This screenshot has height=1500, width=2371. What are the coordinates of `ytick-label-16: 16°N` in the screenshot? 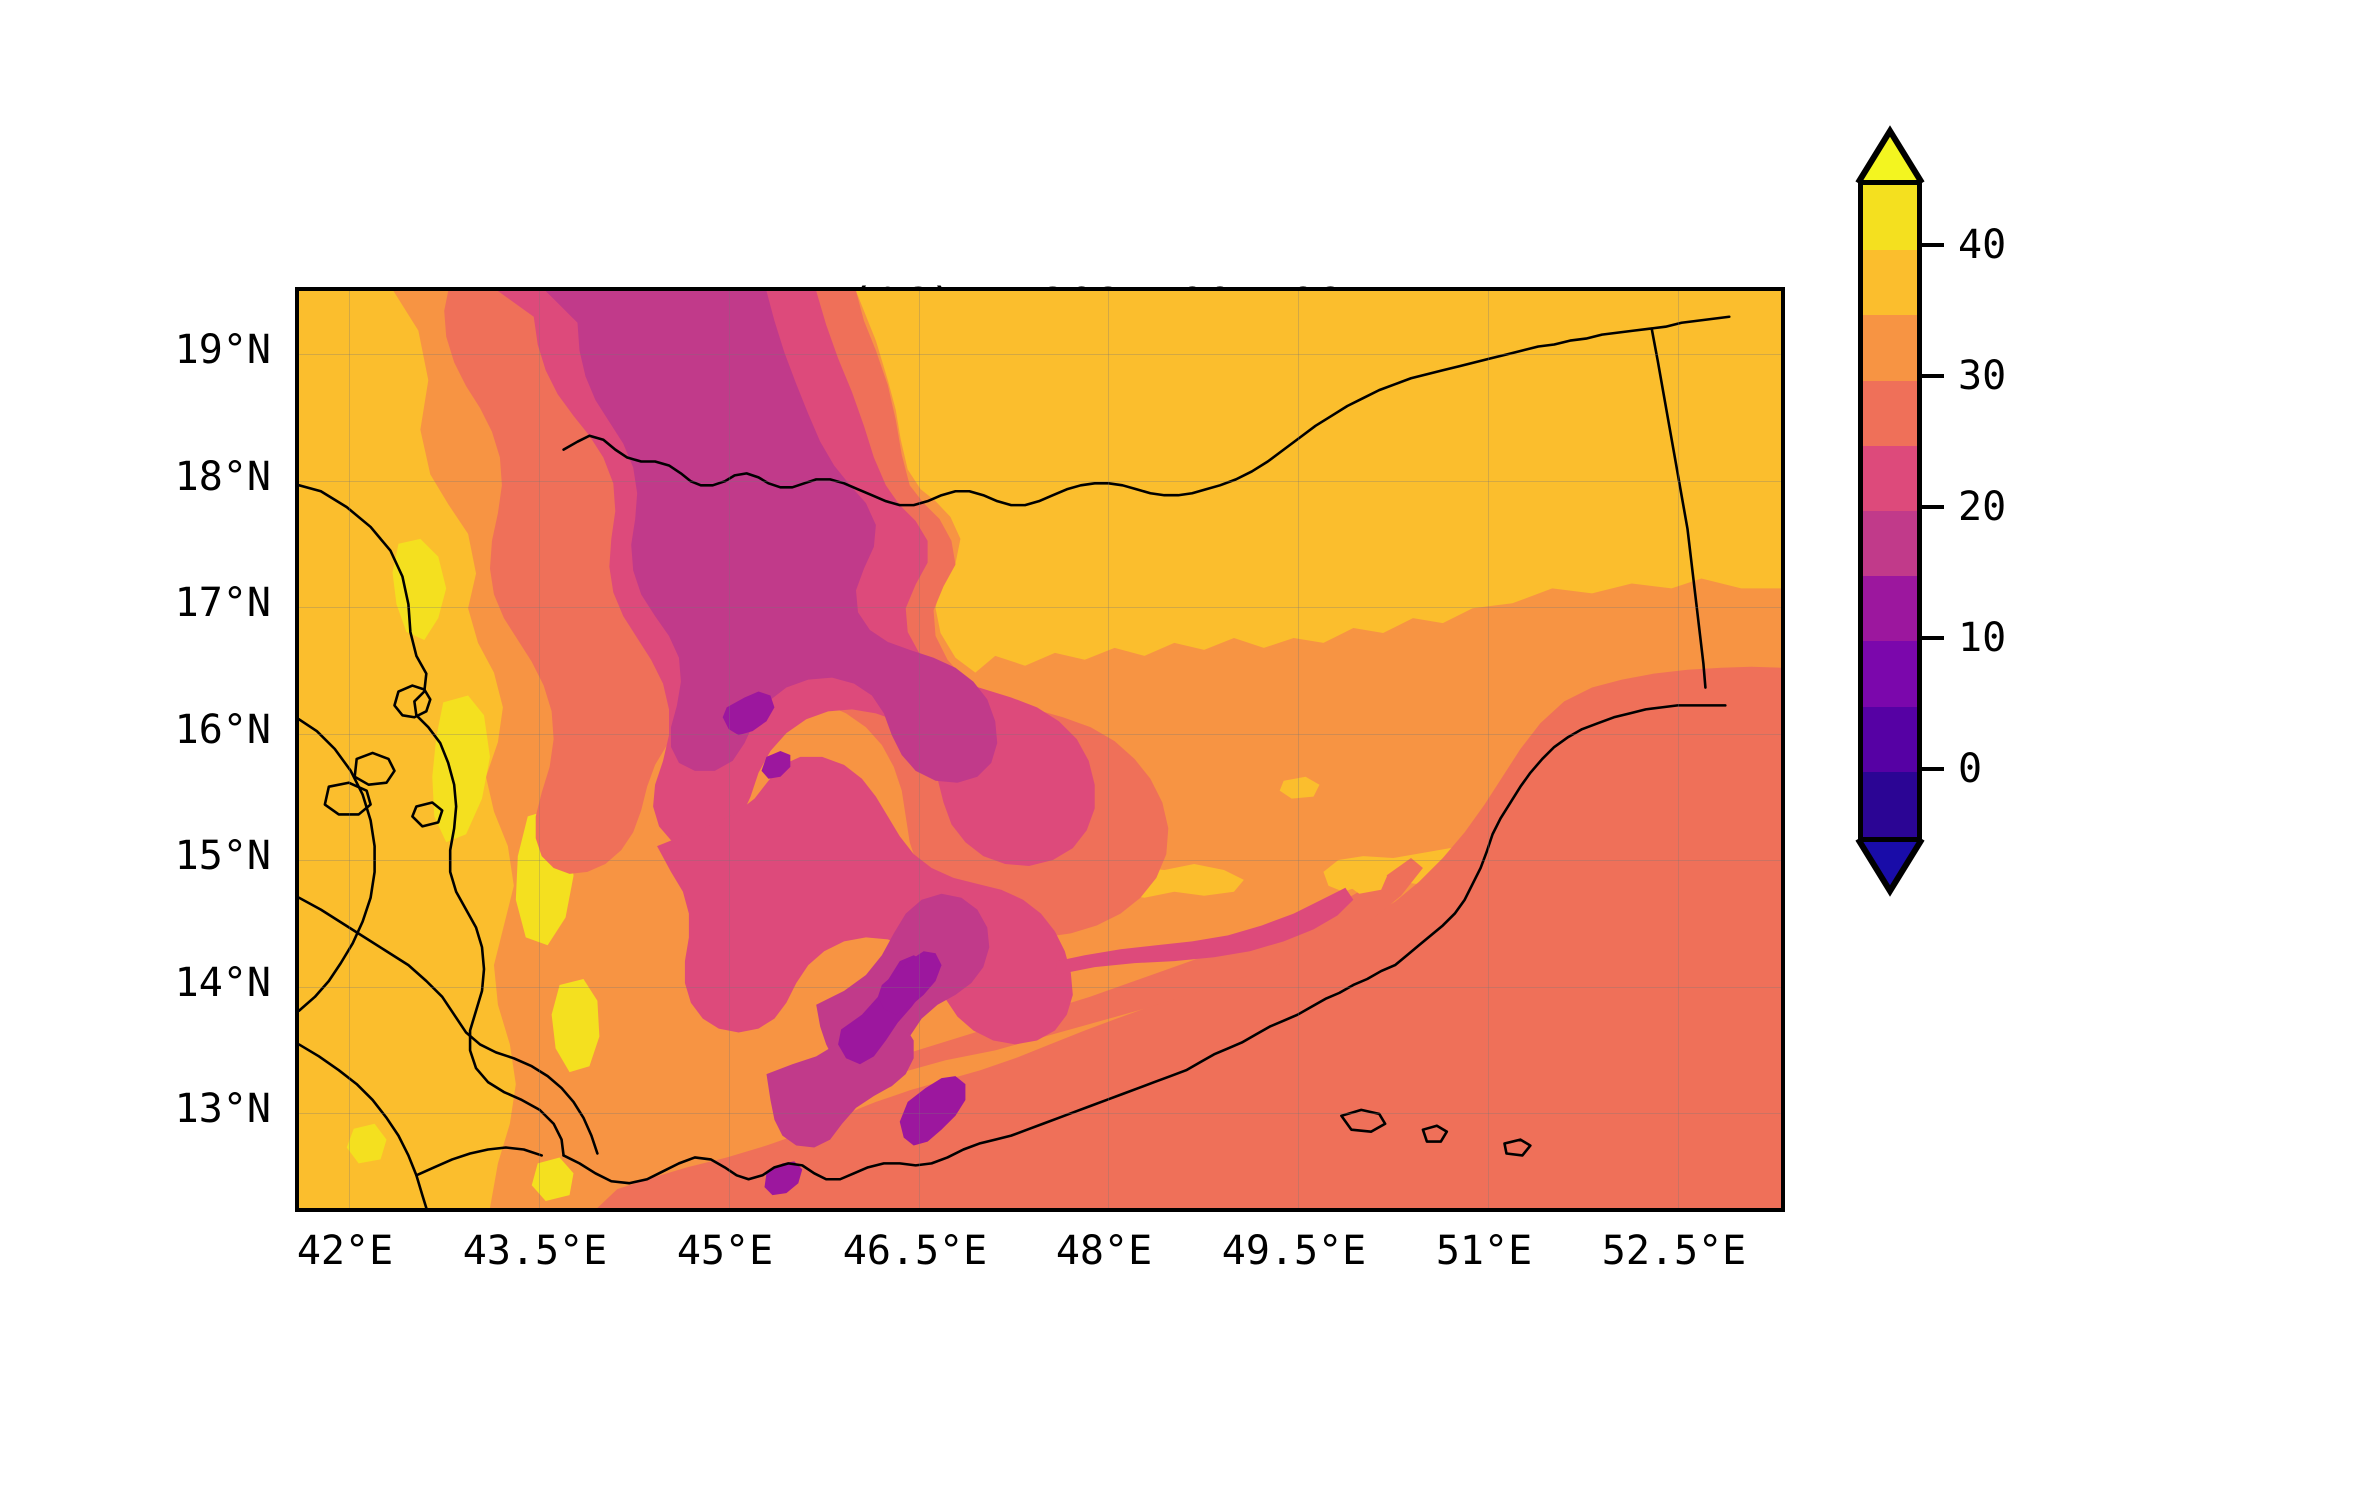 It's located at (222, 730).